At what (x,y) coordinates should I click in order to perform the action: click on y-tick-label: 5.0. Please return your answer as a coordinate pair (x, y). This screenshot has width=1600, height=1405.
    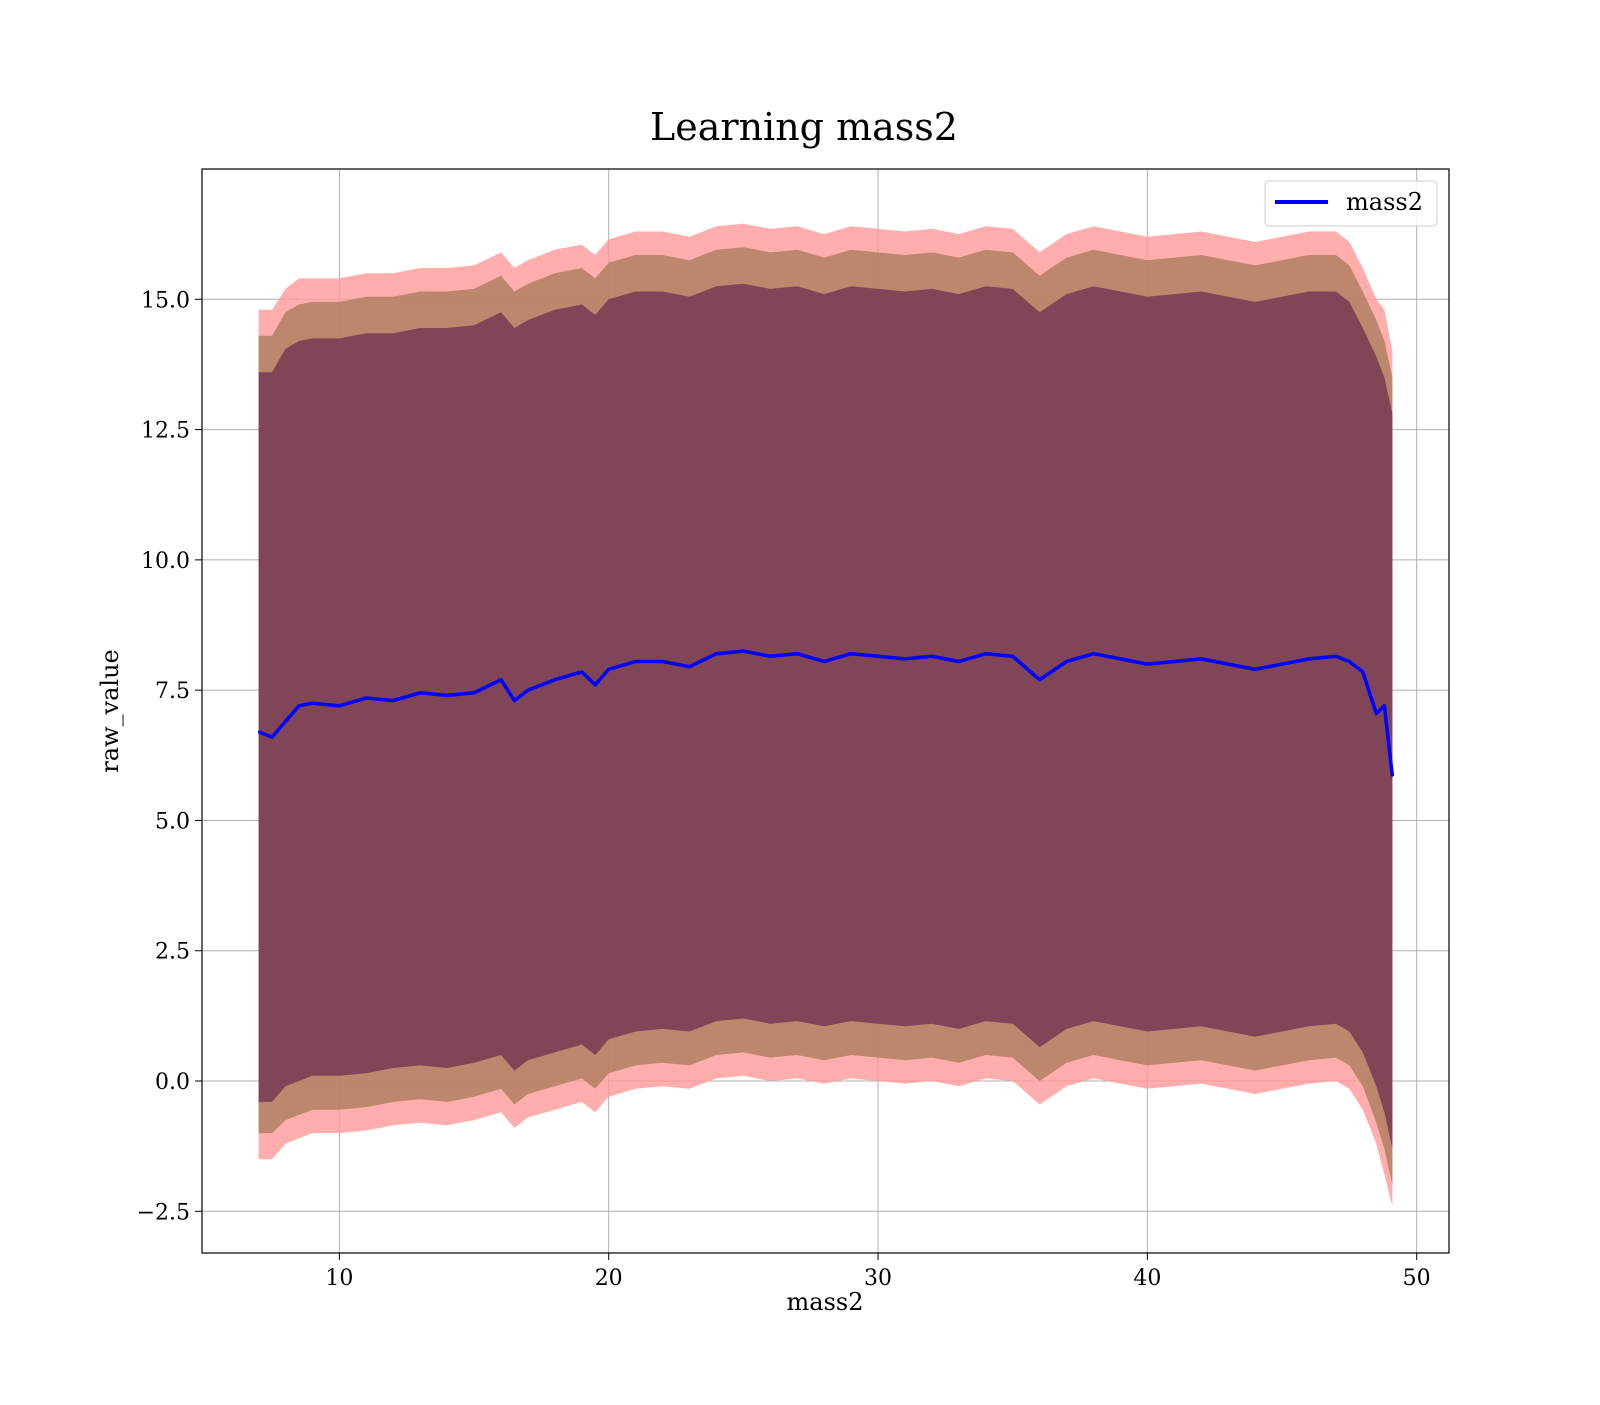
    Looking at the image, I should click on (172, 821).